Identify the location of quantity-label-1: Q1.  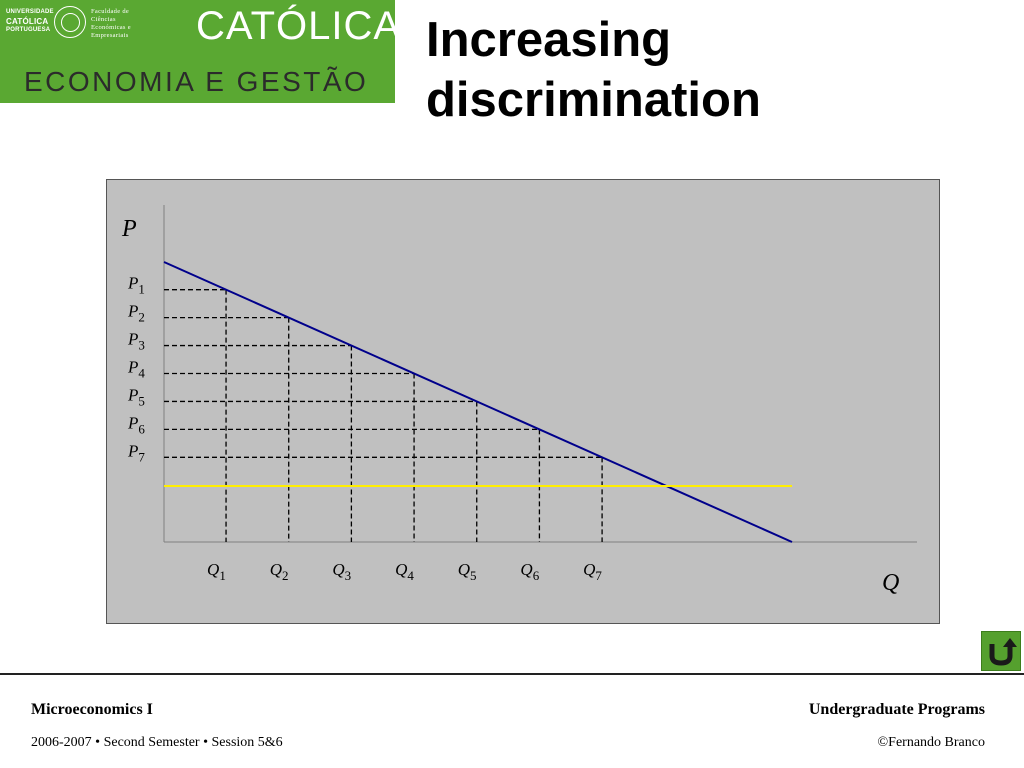
(216, 571).